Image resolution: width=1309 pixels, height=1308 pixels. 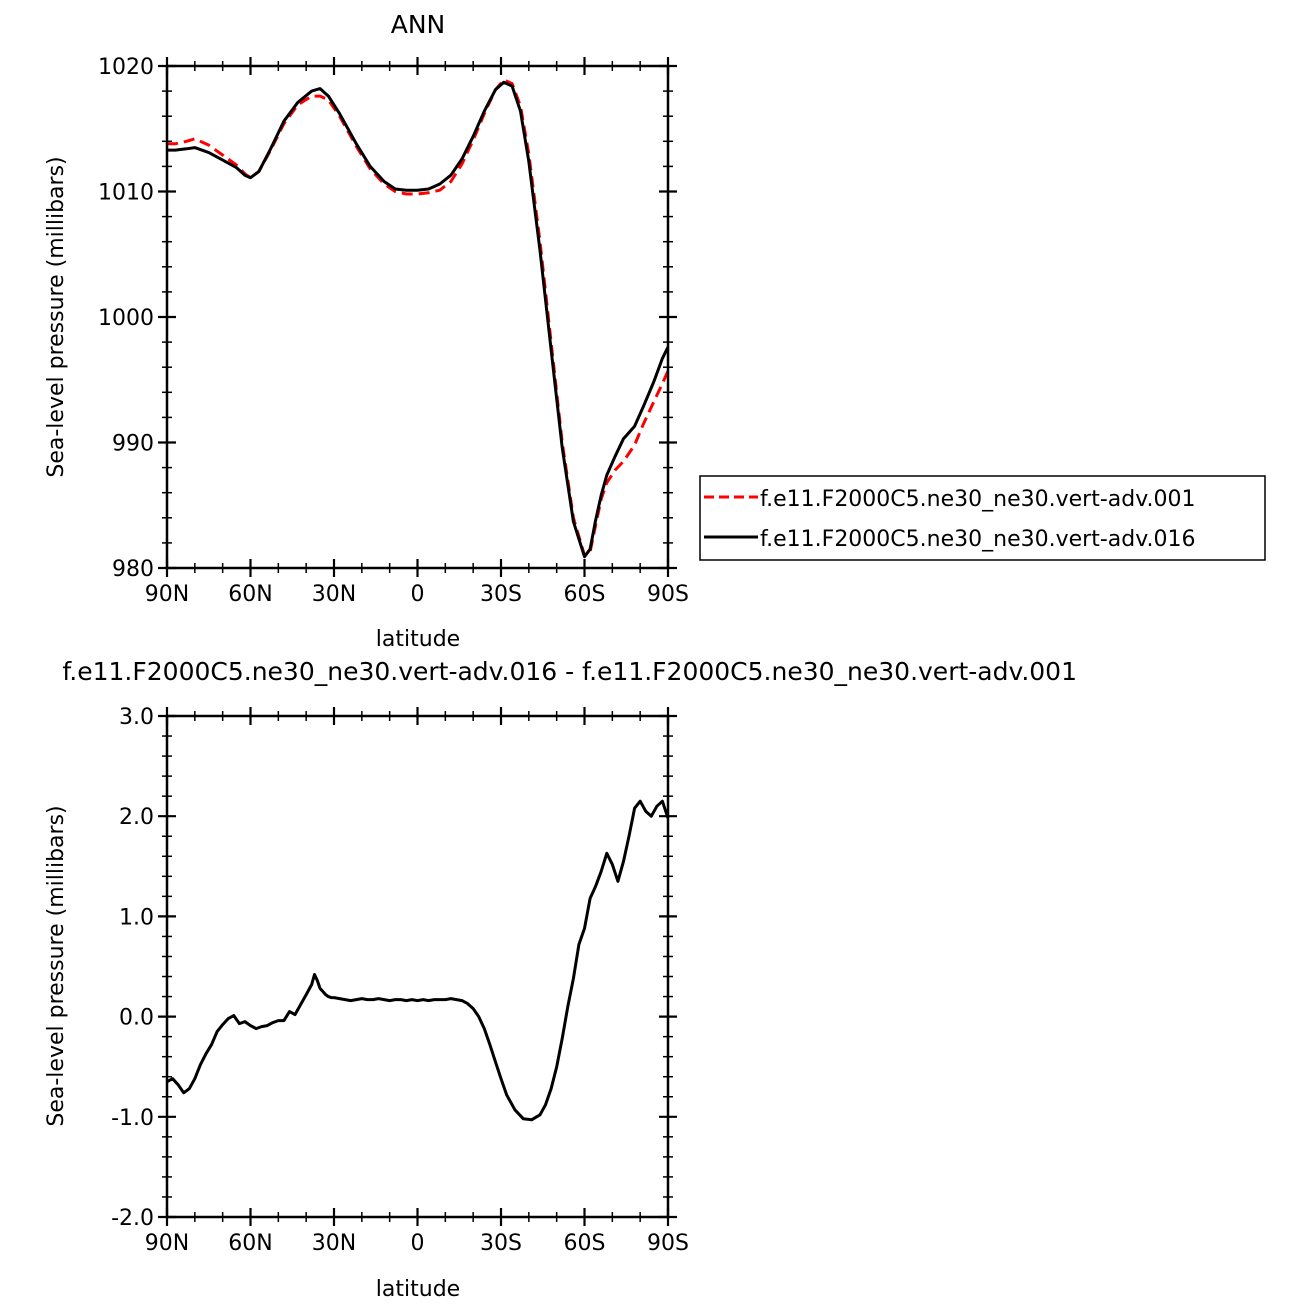 What do you see at coordinates (132, 1118) in the screenshot?
I see `bottom-y-tick-label: -1.0` at bounding box center [132, 1118].